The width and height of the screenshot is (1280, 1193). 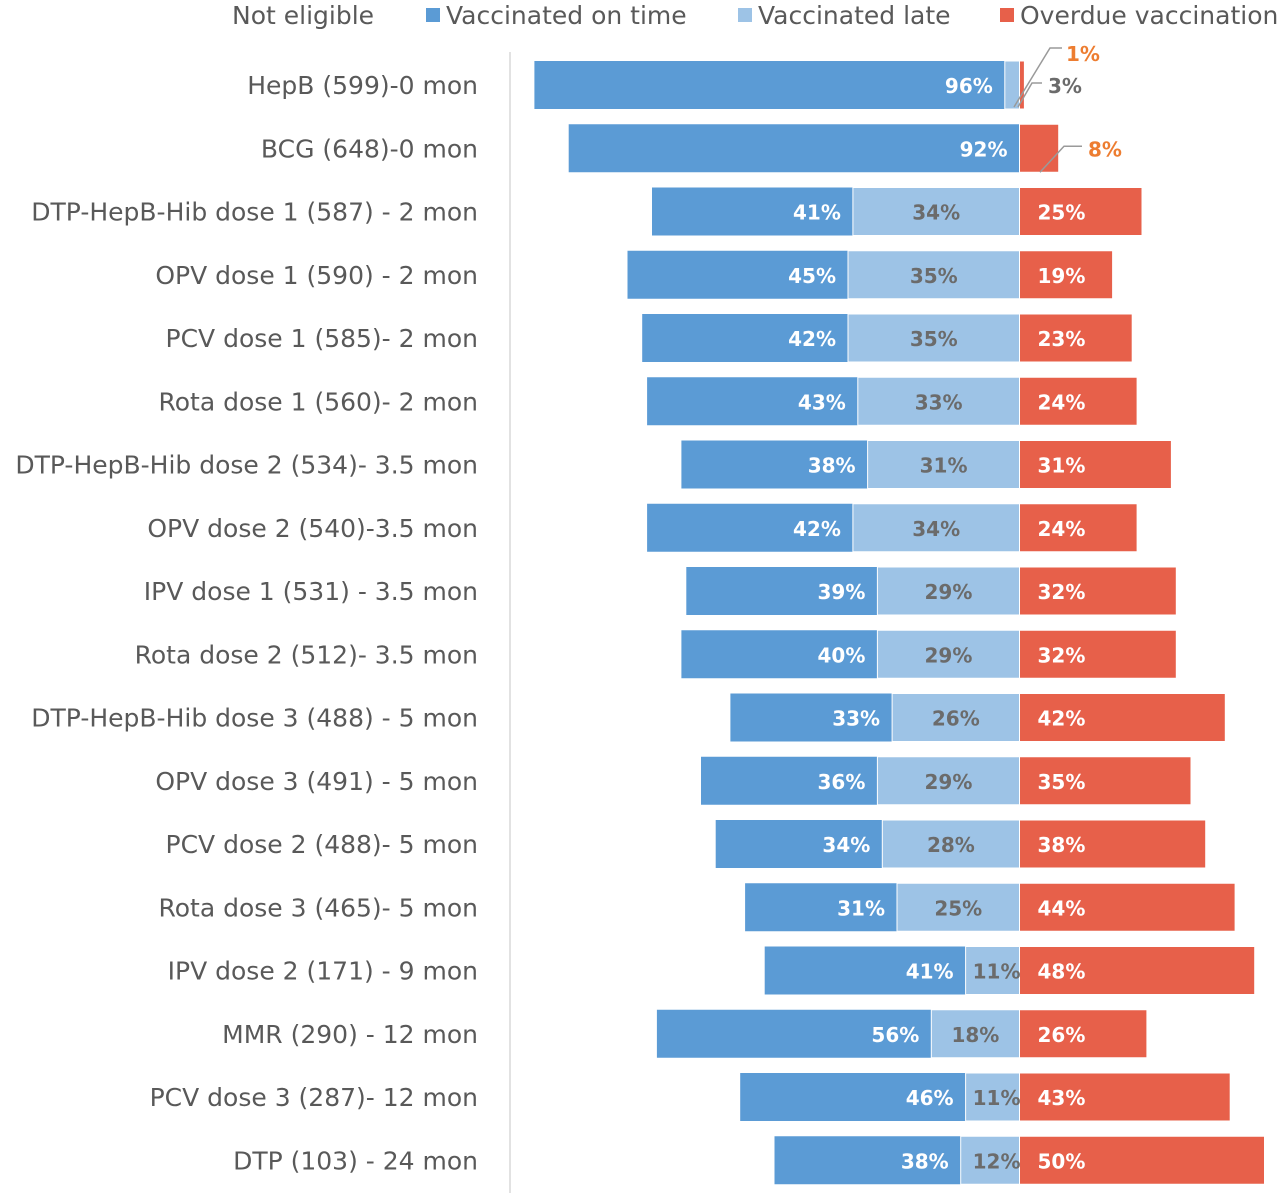 I want to click on label-overdue: 38%, so click(x=1062, y=845).